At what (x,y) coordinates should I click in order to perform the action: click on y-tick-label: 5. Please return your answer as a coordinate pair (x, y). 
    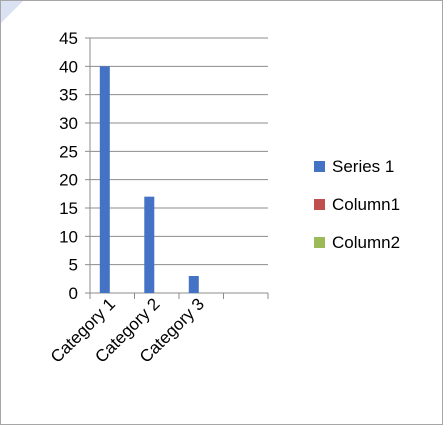
    Looking at the image, I should click on (73, 265).